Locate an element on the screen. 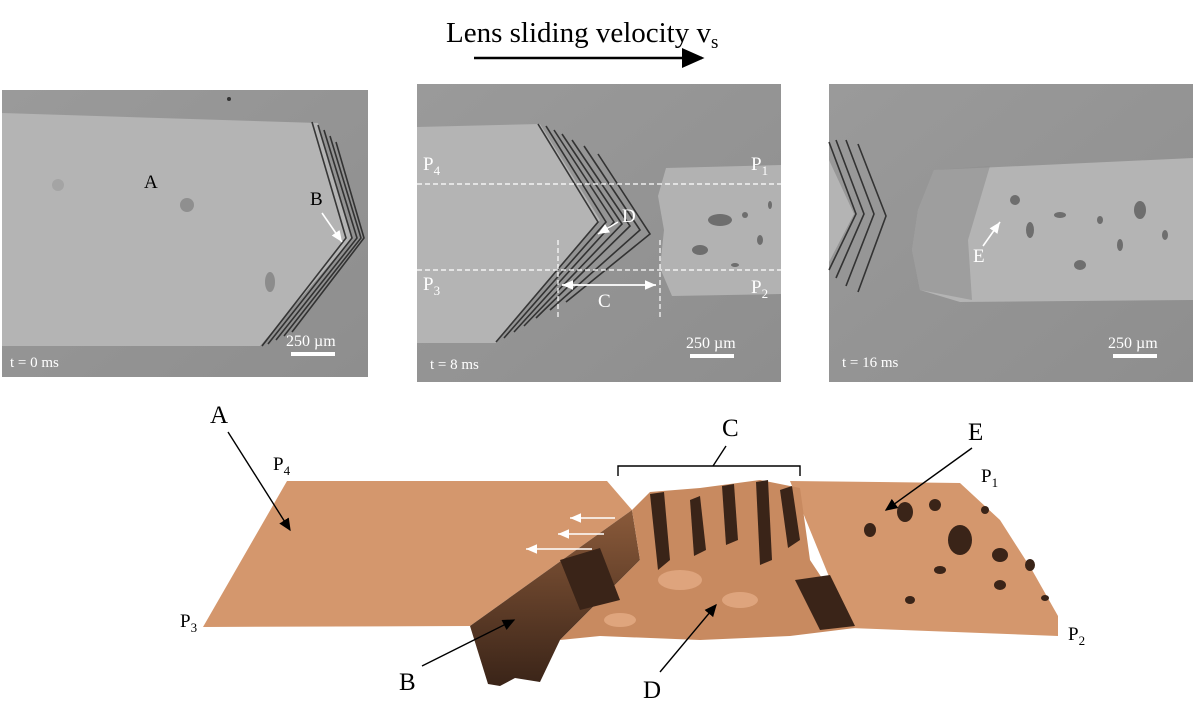 The image size is (1193, 726). surface-label-p2: P2 is located at coordinates (1076, 636).